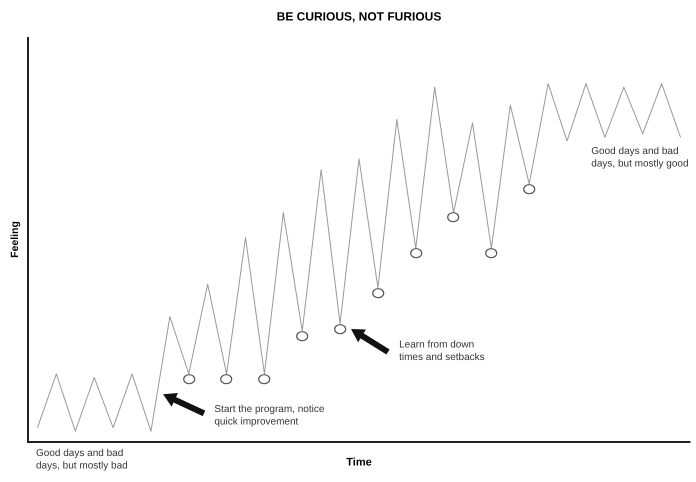 This screenshot has width=696, height=482. Describe the element at coordinates (359, 17) in the screenshot. I see `chart-title: BE CURIOUS, NOT FURIOUS` at that location.